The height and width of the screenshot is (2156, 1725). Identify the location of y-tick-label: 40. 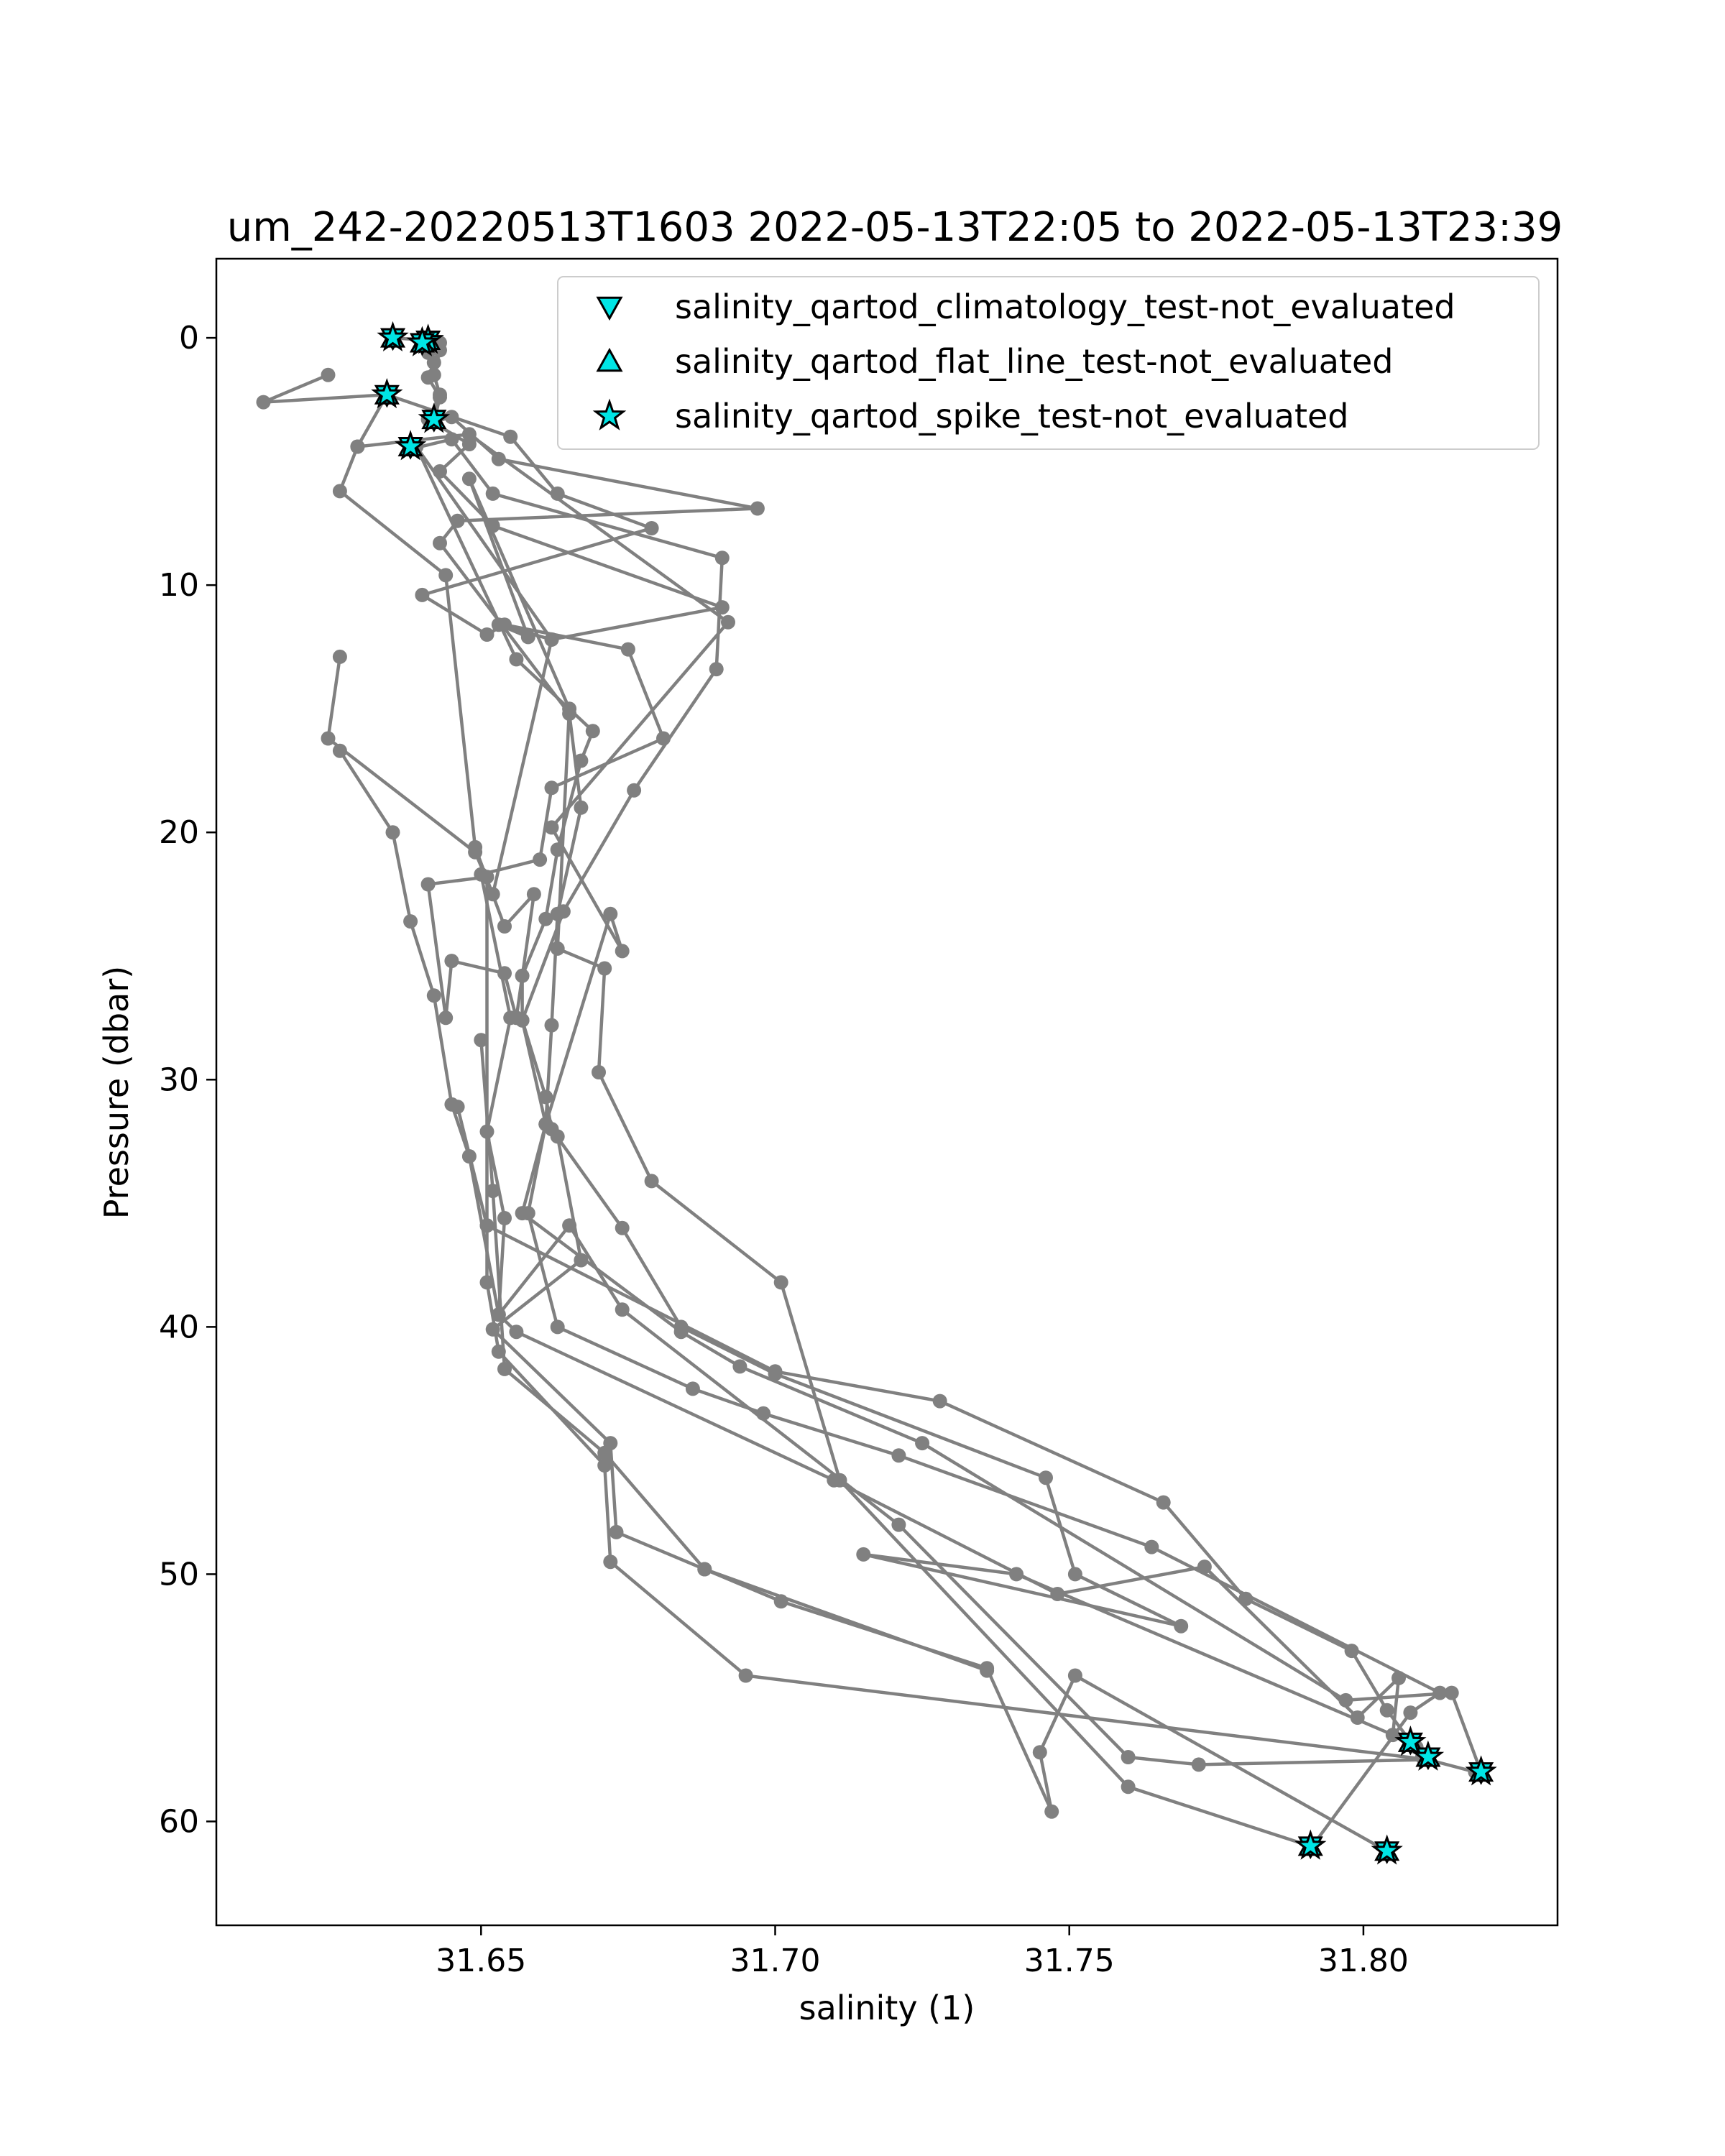
(179, 1327).